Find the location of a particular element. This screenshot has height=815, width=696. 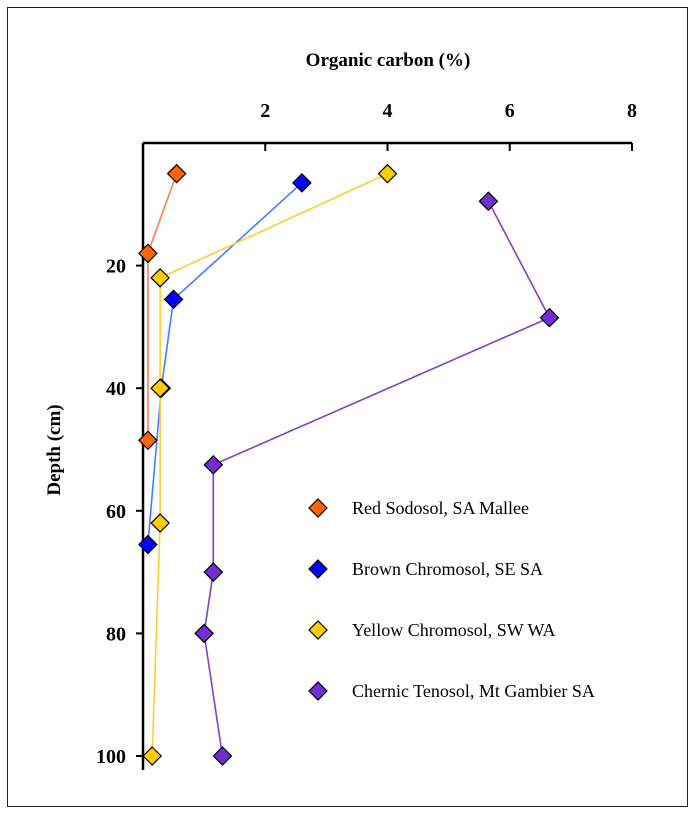

y-axis-title: Depth (cm) is located at coordinates (54, 449).